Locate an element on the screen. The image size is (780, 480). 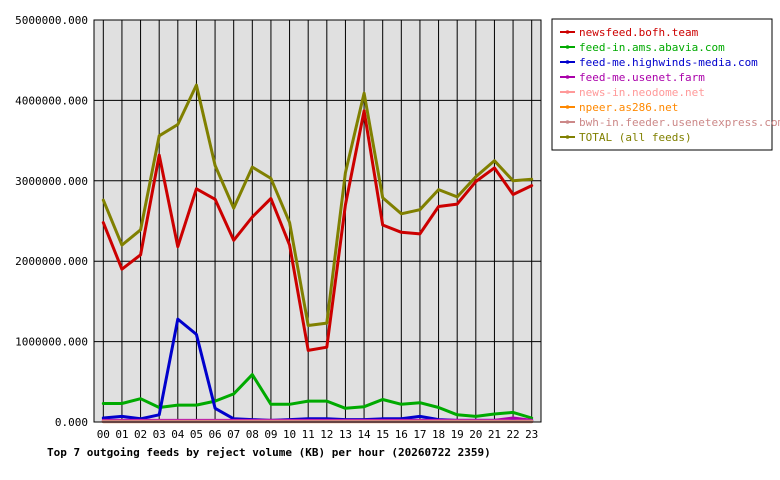
x-tick-label: 20 is located at coordinates (475, 434).